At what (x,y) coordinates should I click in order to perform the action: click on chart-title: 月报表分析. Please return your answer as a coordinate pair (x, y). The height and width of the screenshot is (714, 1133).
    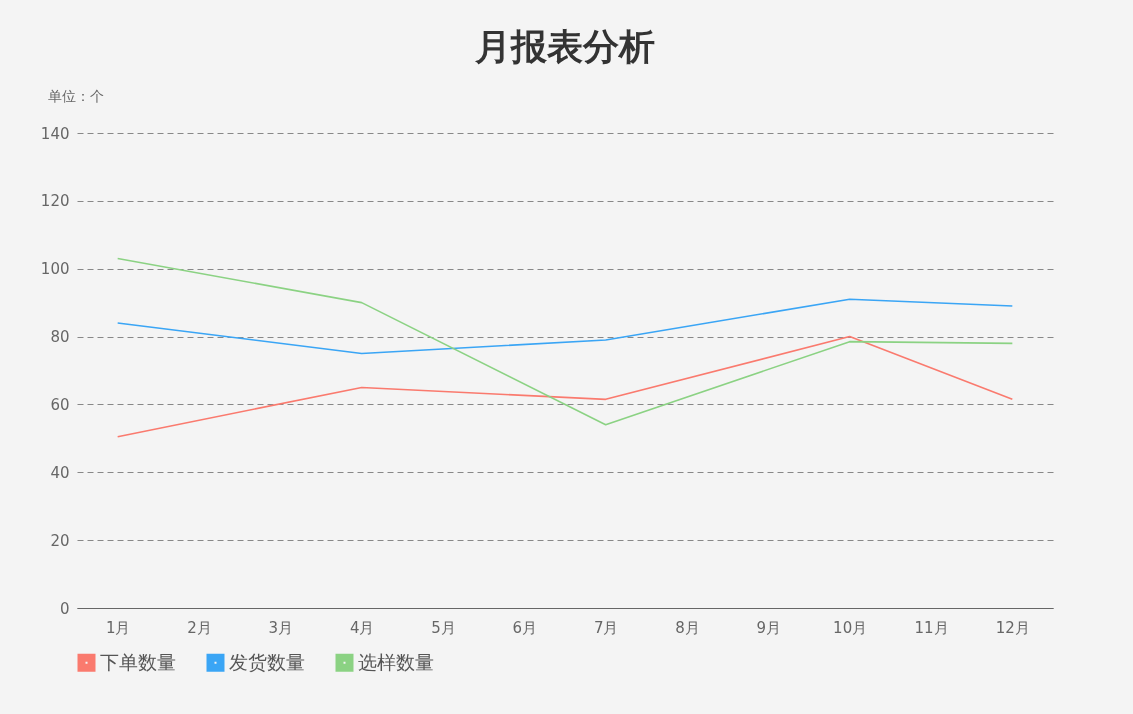
    Looking at the image, I should click on (564, 46).